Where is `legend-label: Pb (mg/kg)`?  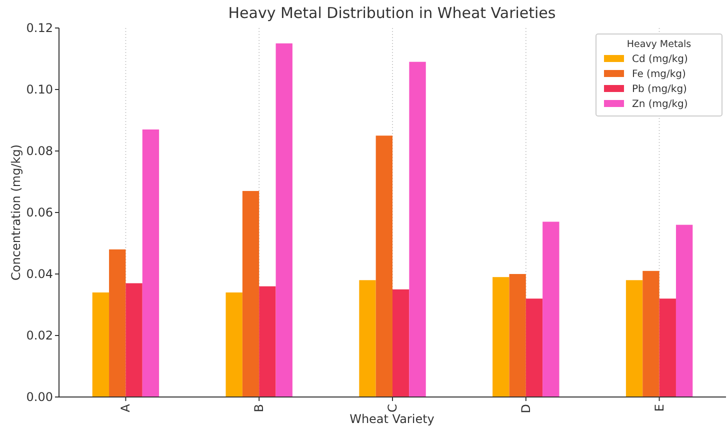
legend-label: Pb (mg/kg) is located at coordinates (660, 89).